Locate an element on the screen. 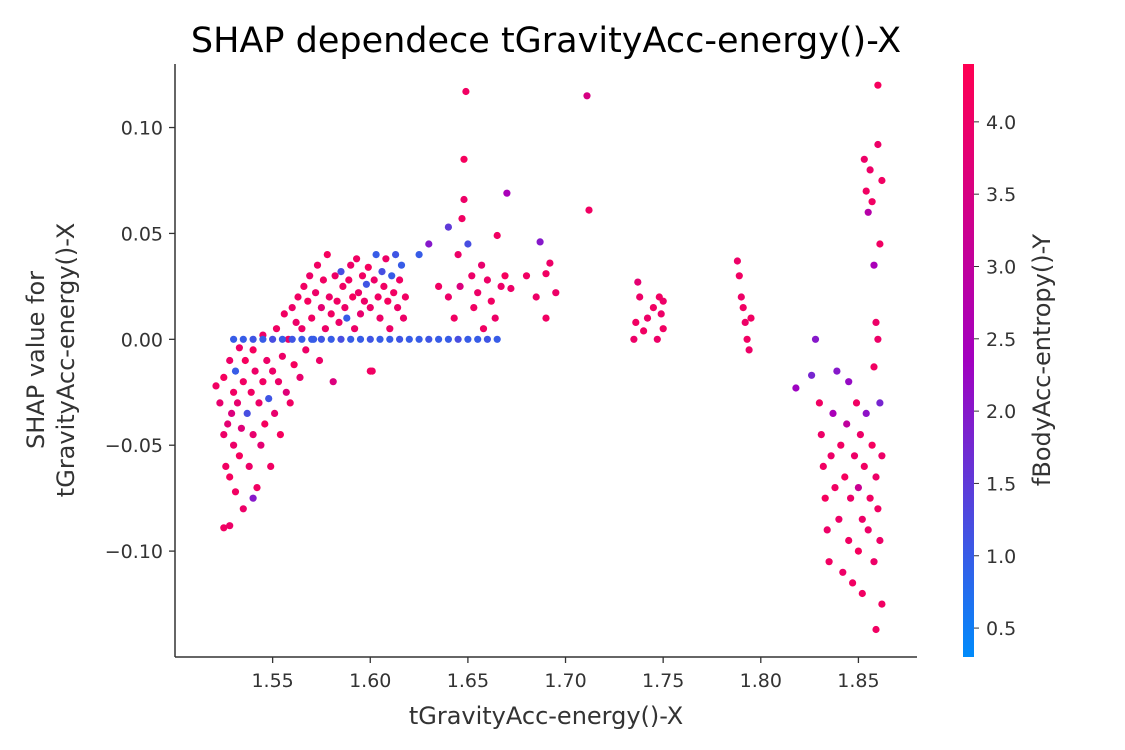 This screenshot has width=1125, height=750. colorbar-tick-label: 2.5 is located at coordinates (1001, 340).